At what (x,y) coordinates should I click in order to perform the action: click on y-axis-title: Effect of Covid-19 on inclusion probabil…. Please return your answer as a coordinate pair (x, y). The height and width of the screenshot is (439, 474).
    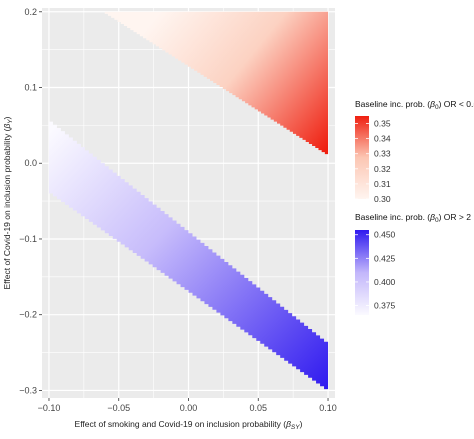
    Looking at the image, I should click on (8, 202).